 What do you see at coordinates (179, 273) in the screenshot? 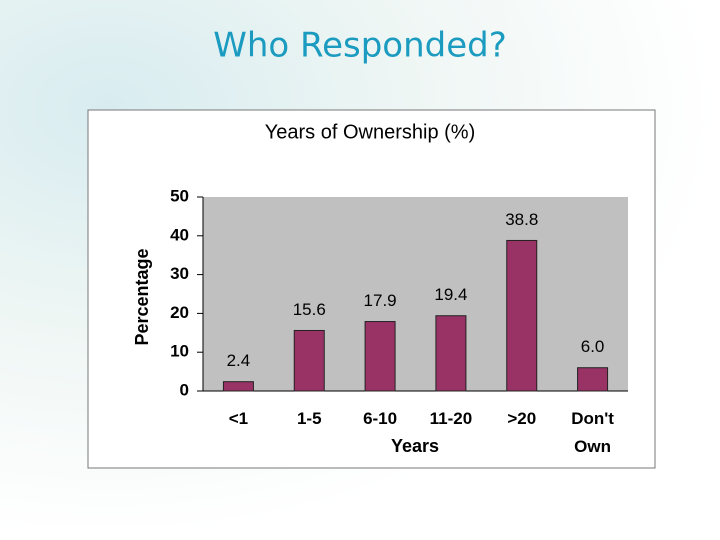
I see `y-tick-label: 30` at bounding box center [179, 273].